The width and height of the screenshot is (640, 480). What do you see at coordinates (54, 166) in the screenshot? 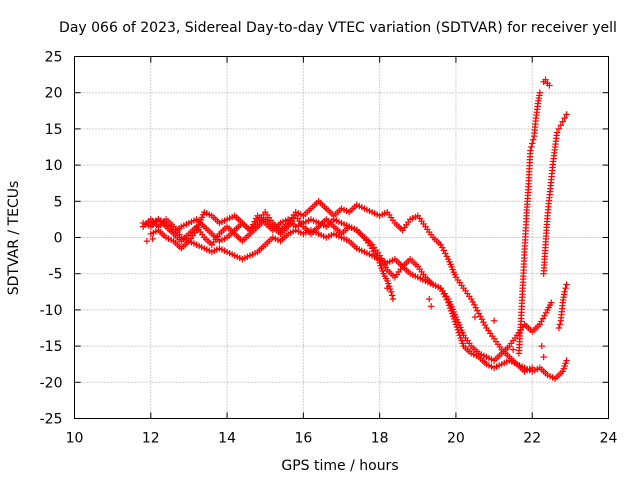
I see `y-tick-label: 10` at bounding box center [54, 166].